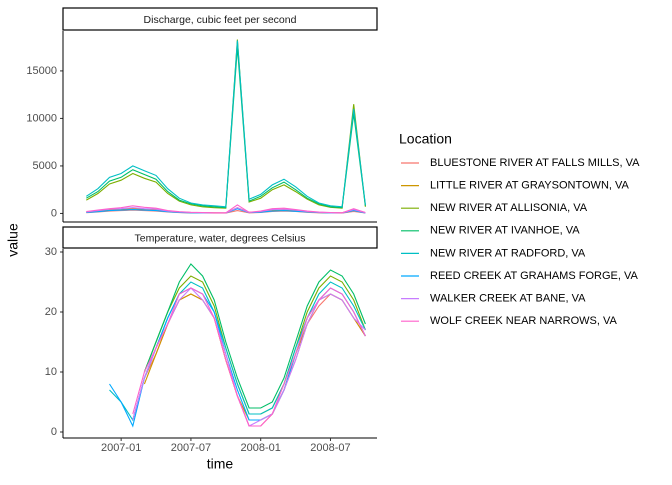  I want to click on y-axis-label: value, so click(13, 240).